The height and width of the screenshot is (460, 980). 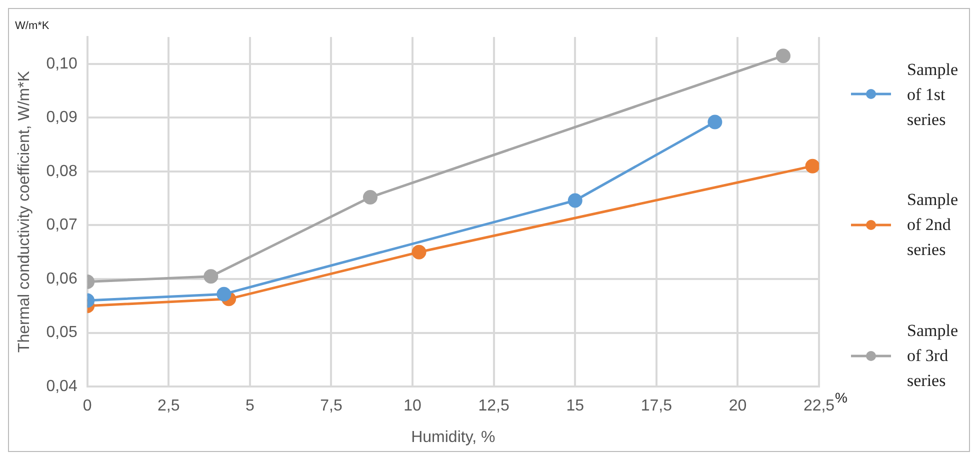 I want to click on legend-label: Sample of 3rd series, so click(x=933, y=356).